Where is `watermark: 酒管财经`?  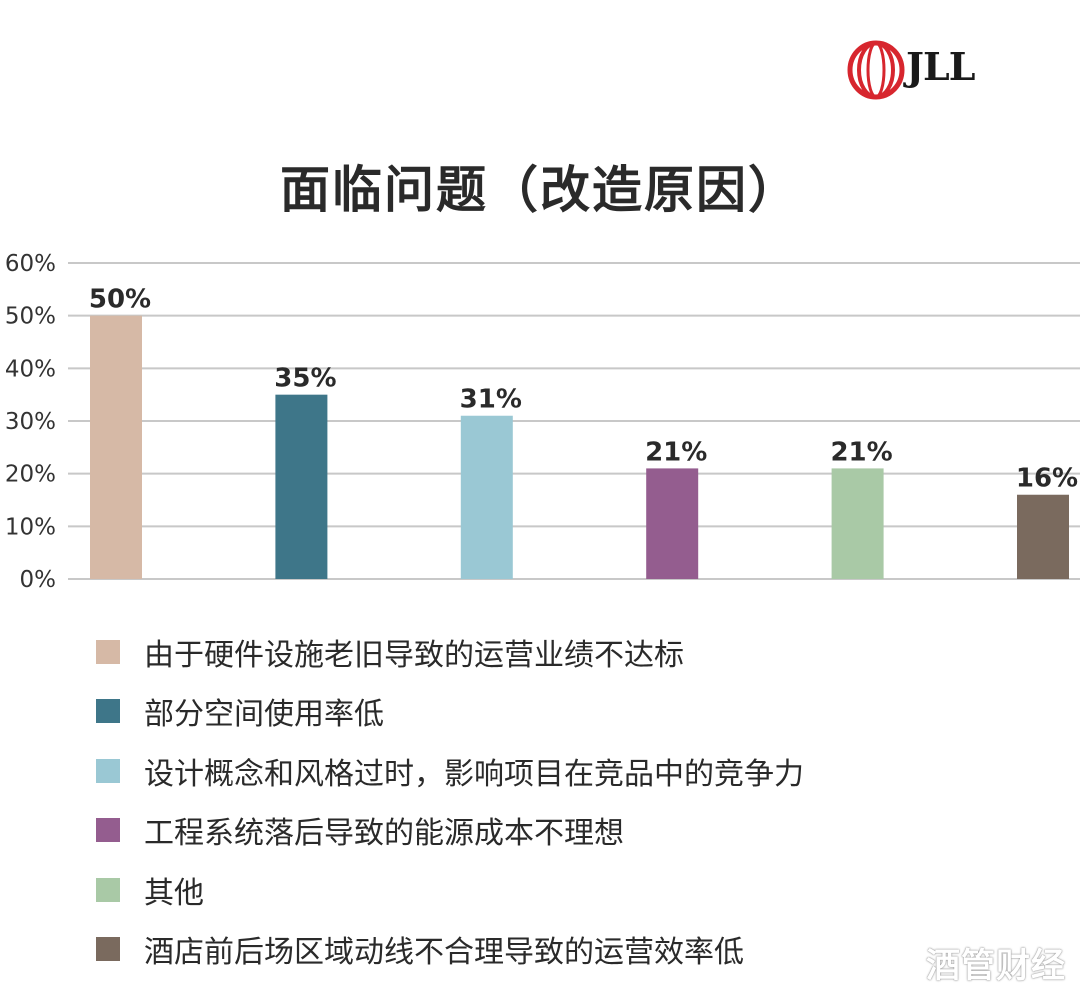
watermark: 酒管财经 is located at coordinates (996, 966).